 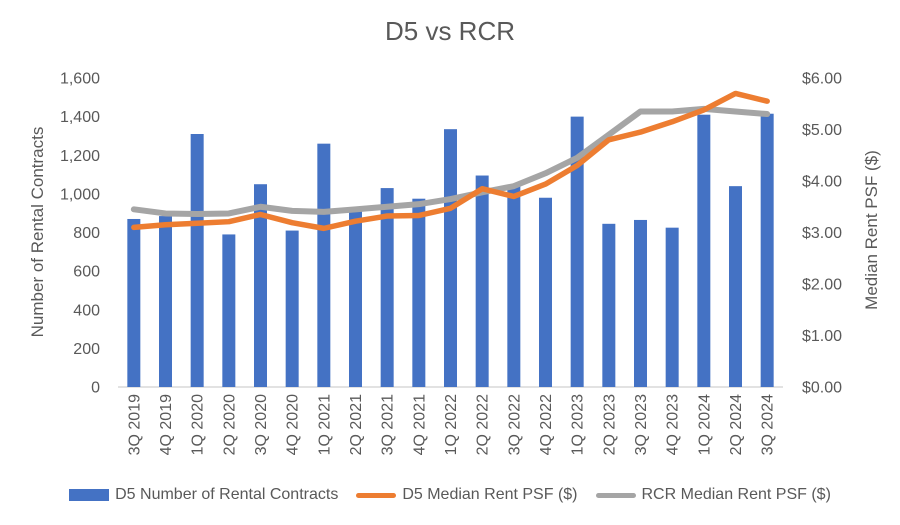 I want to click on x-tick: 1Q 2023, so click(x=578, y=424).